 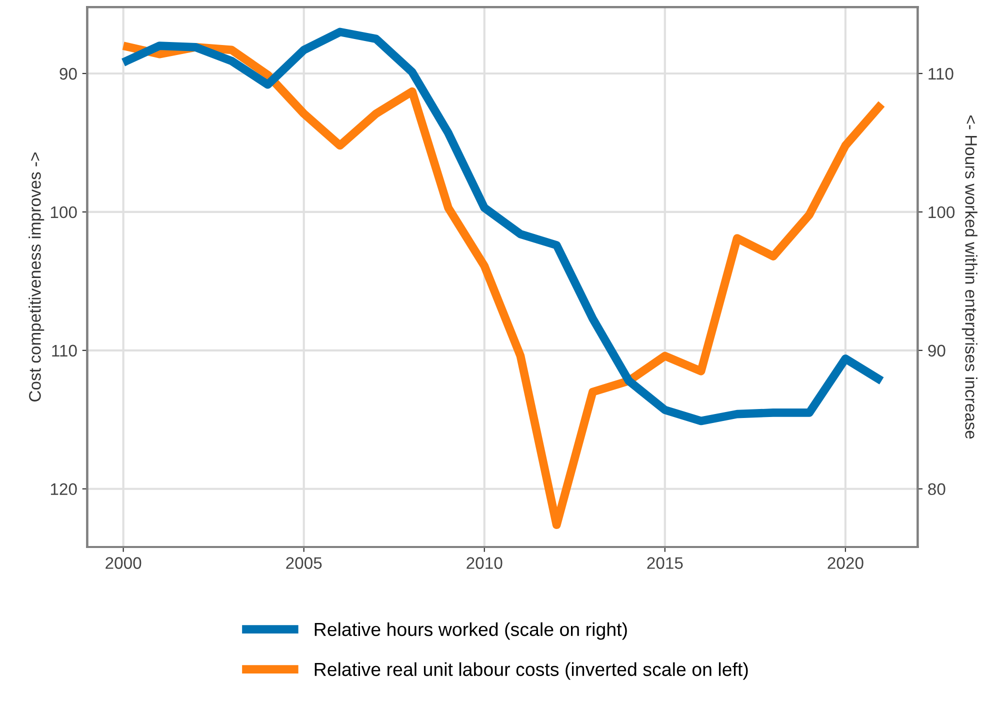 I want to click on legend-label: Relative real unit labour costs (inverted scale on left), so click(x=531, y=671).